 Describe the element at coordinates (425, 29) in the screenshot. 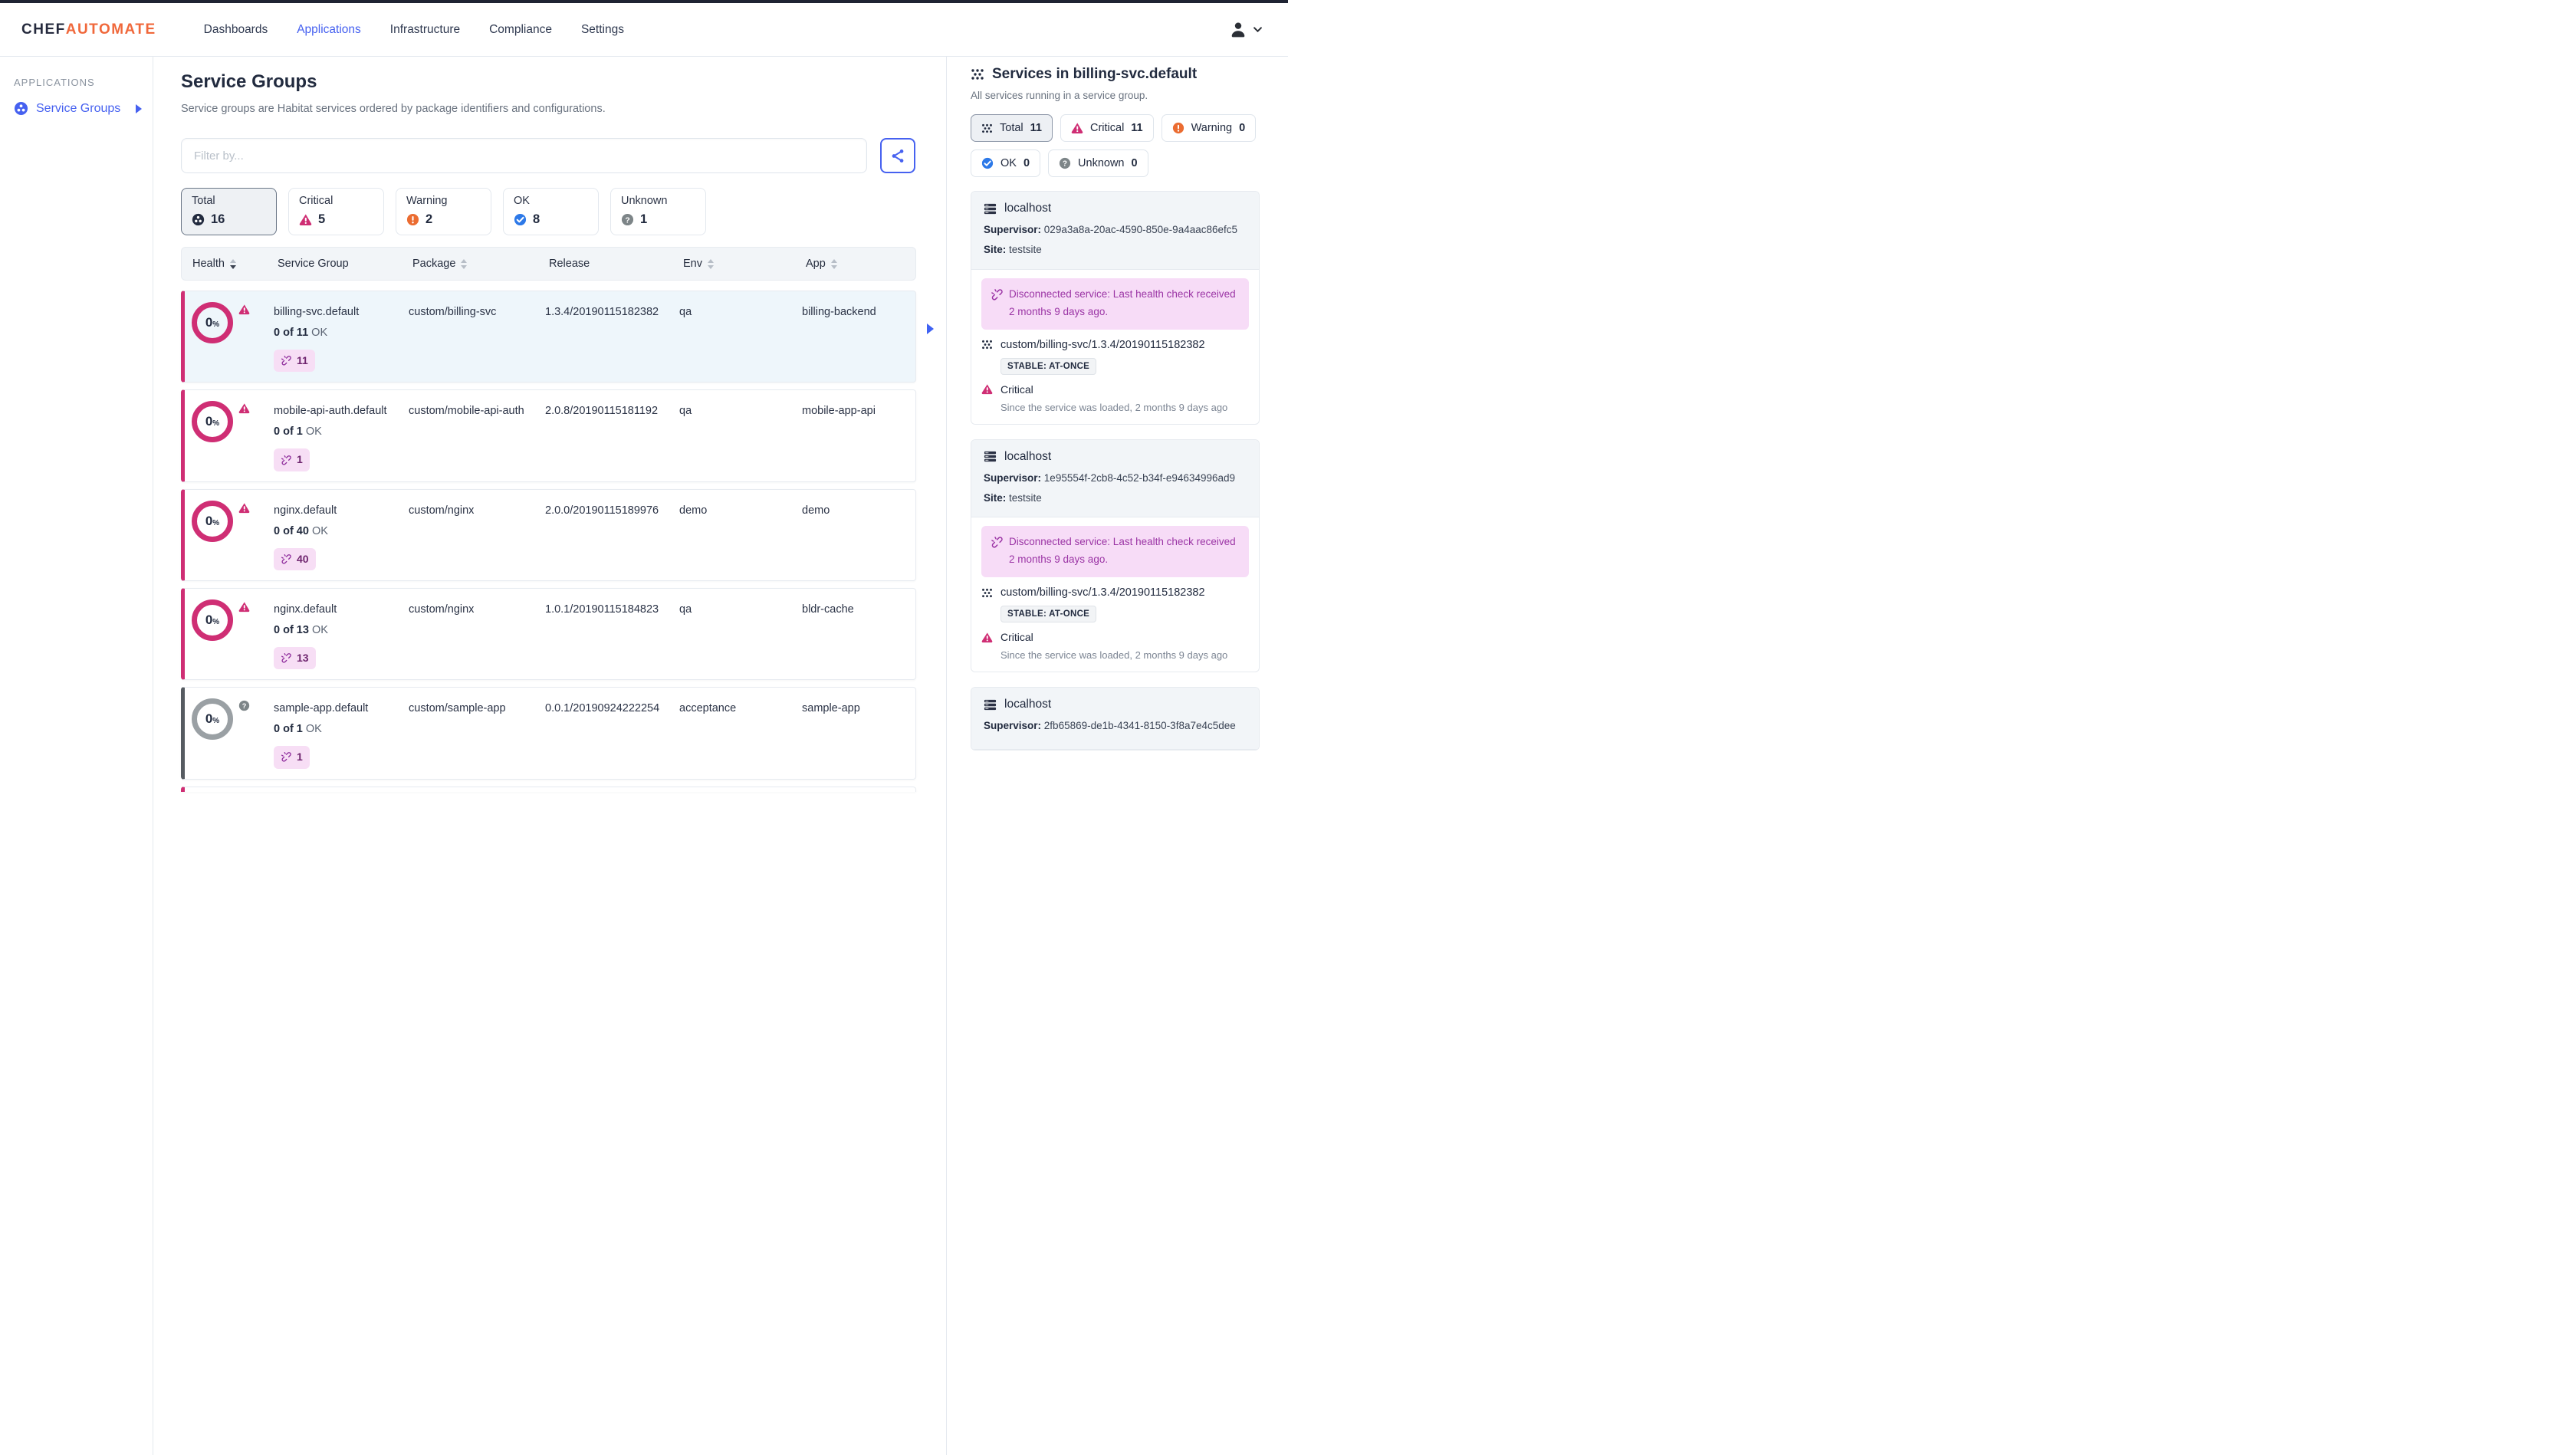

I see `nav-infrastructure: Infrastructure` at that location.